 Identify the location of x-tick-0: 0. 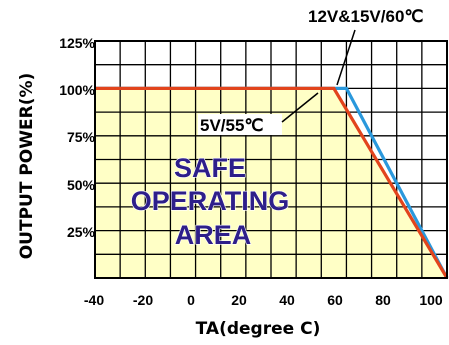
(191, 300).